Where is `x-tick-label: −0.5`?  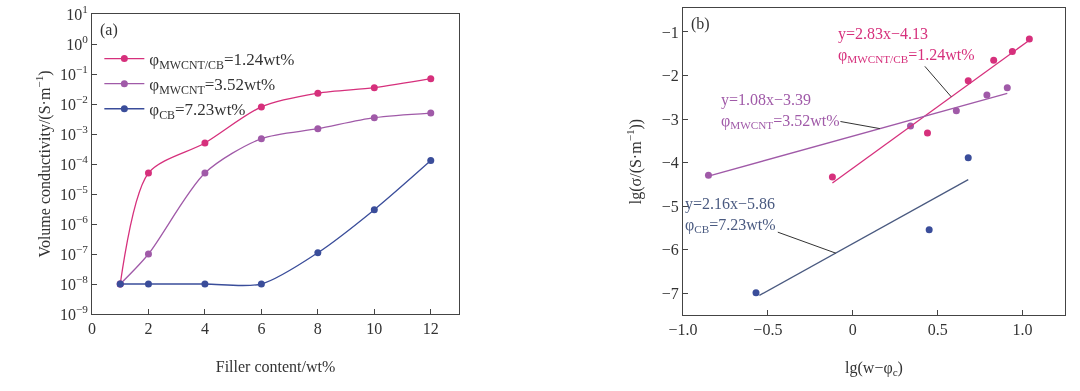 x-tick-label: −0.5 is located at coordinates (768, 330).